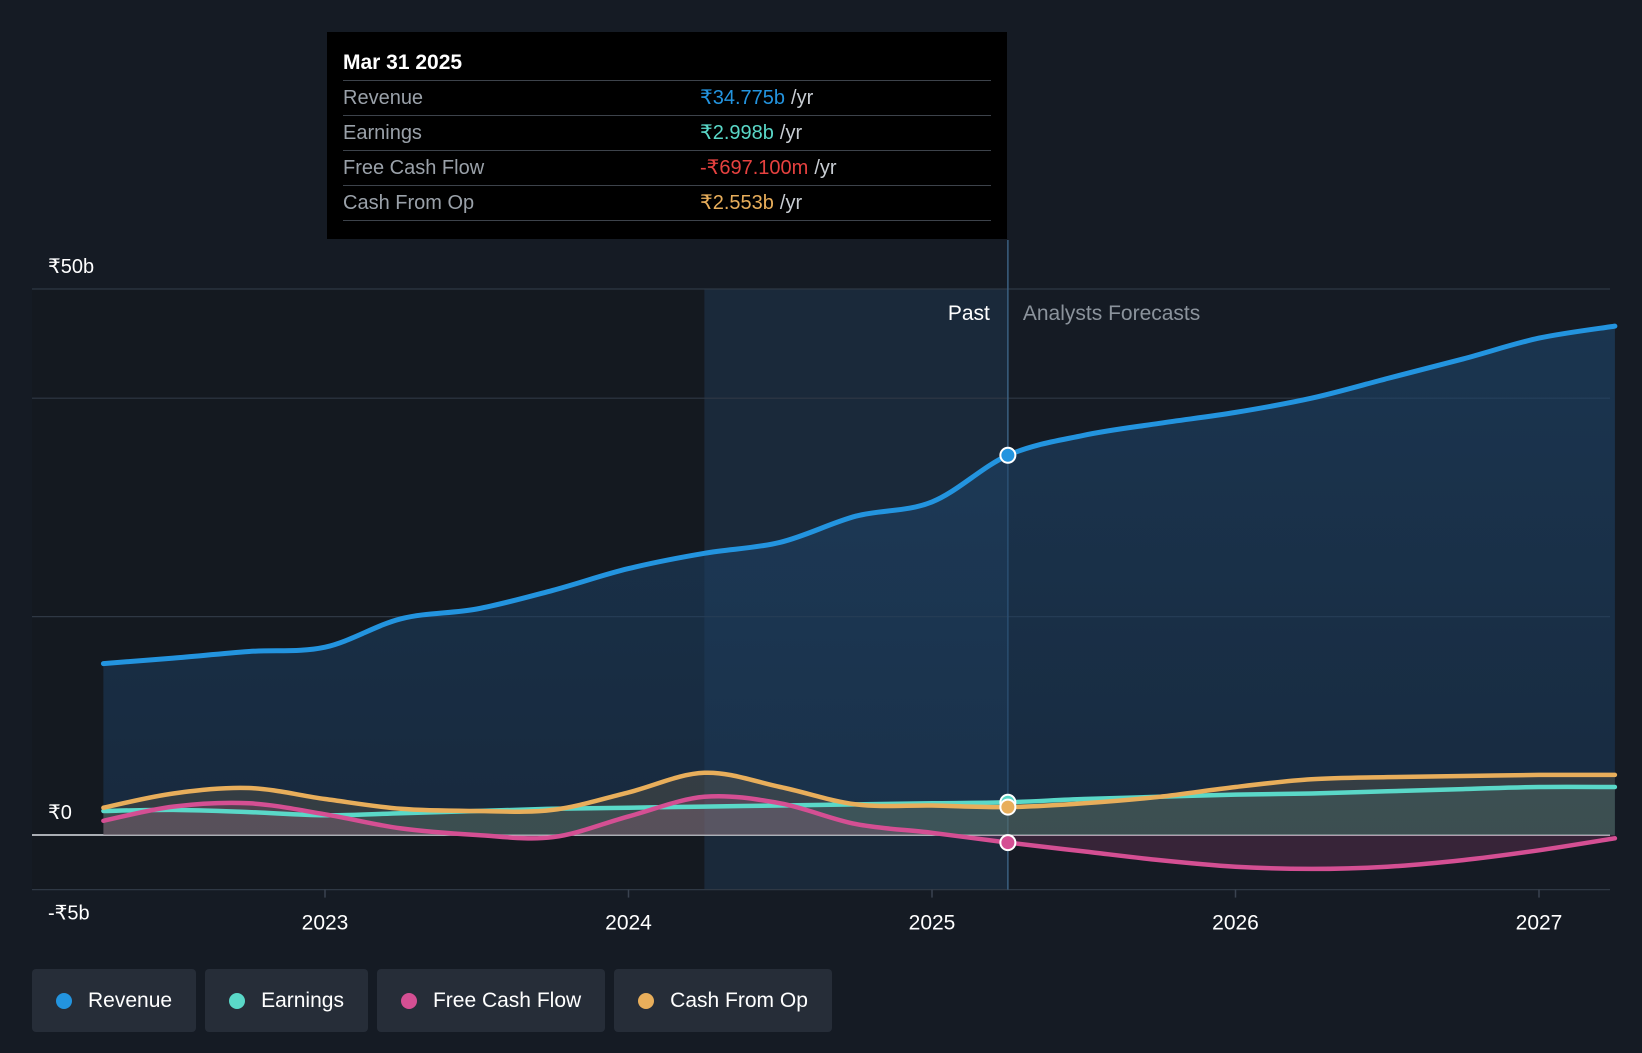 This screenshot has width=1642, height=1053. I want to click on legend-item-free-cash-flow: Free Cash Flow, so click(491, 1000).